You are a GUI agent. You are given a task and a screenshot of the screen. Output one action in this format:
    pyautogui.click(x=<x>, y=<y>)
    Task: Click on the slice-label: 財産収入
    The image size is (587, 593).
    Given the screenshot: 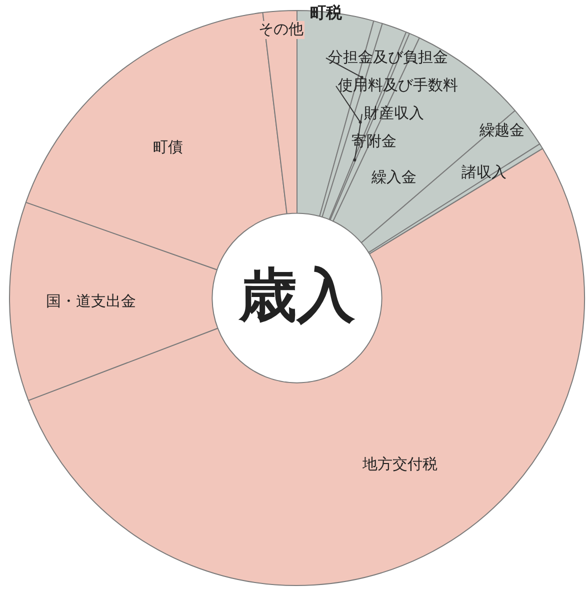 What is the action you would take?
    pyautogui.click(x=394, y=113)
    